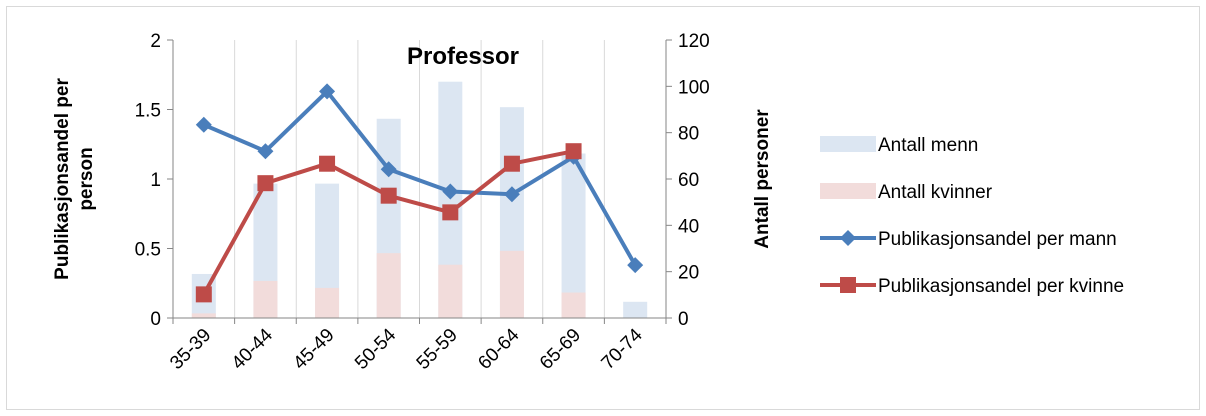 The image size is (1206, 416). Describe the element at coordinates (688, 226) in the screenshot. I see `y-right-tick-label: 40` at that location.